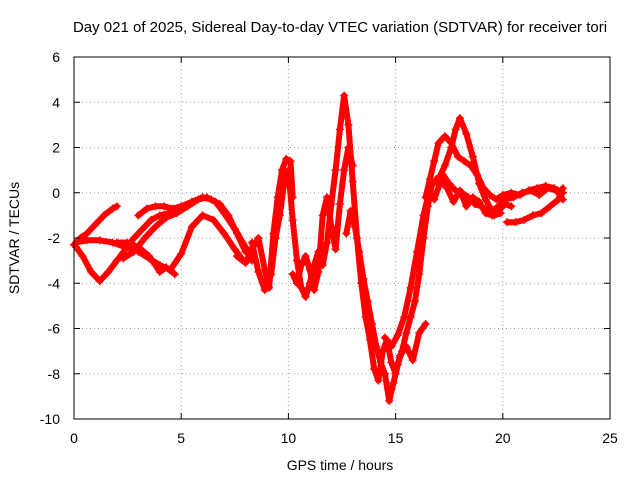 This screenshot has width=640, height=480. What do you see at coordinates (289, 438) in the screenshot?
I see `x-tick-label: 10` at bounding box center [289, 438].